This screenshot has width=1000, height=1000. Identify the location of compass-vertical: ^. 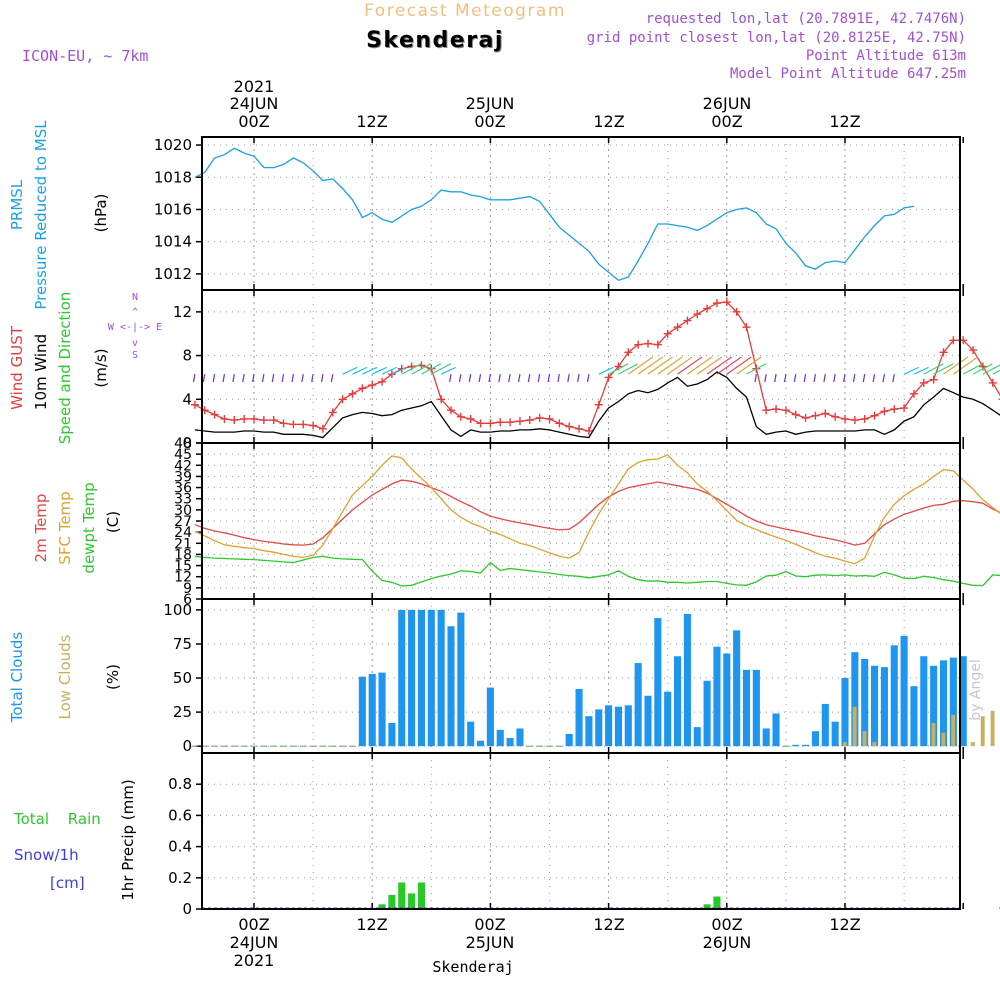
(135, 312).